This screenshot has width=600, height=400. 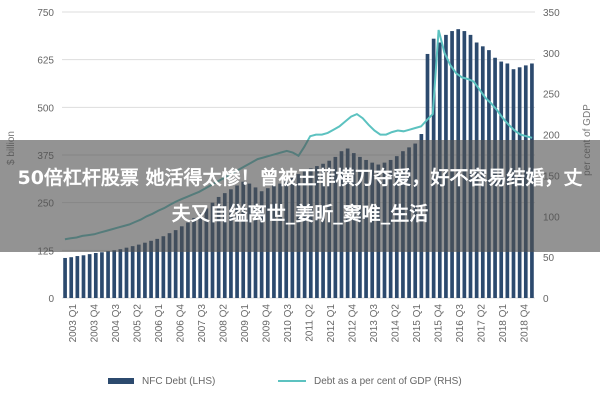 I want to click on x-tick-label: 2014 Q2, so click(x=395, y=323).